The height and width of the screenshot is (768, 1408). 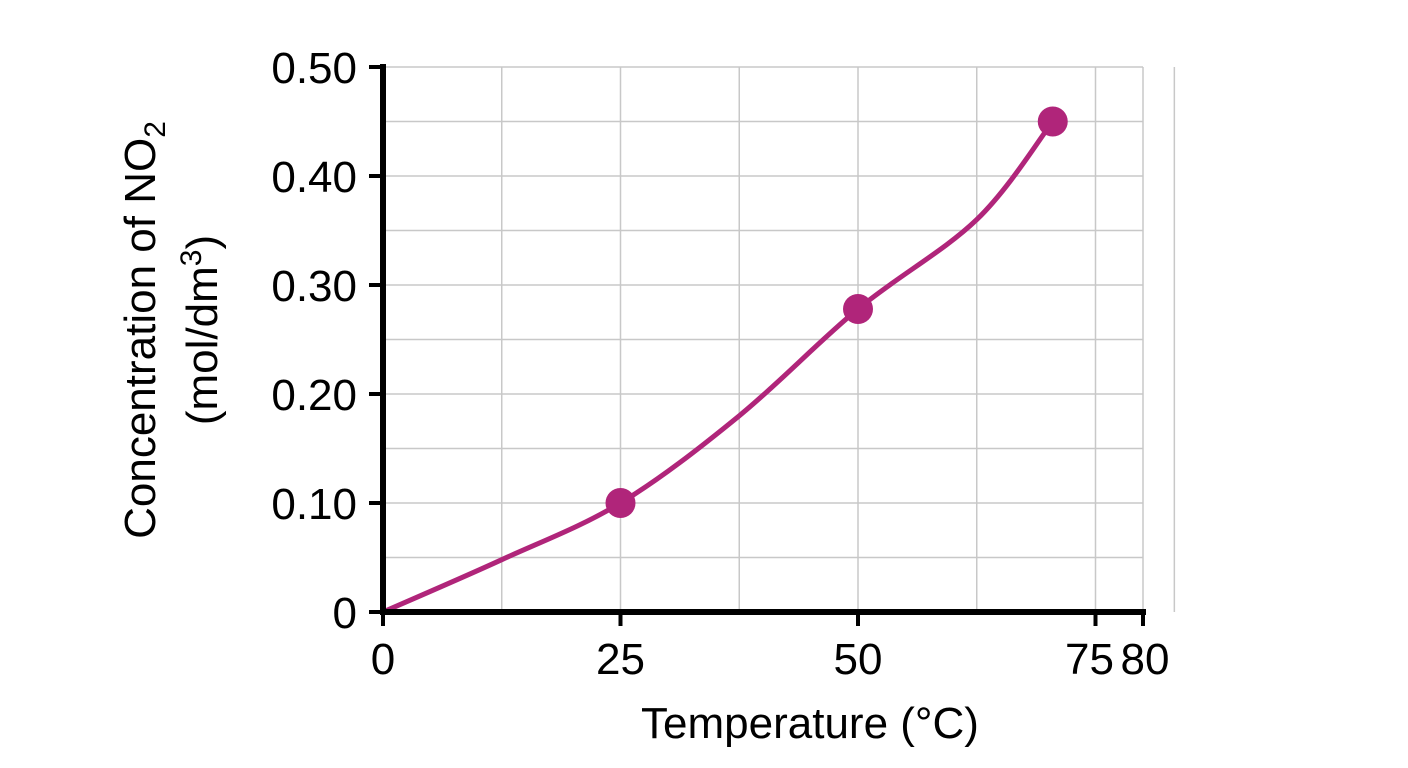 What do you see at coordinates (345, 613) in the screenshot?
I see `y-tick-label: 0` at bounding box center [345, 613].